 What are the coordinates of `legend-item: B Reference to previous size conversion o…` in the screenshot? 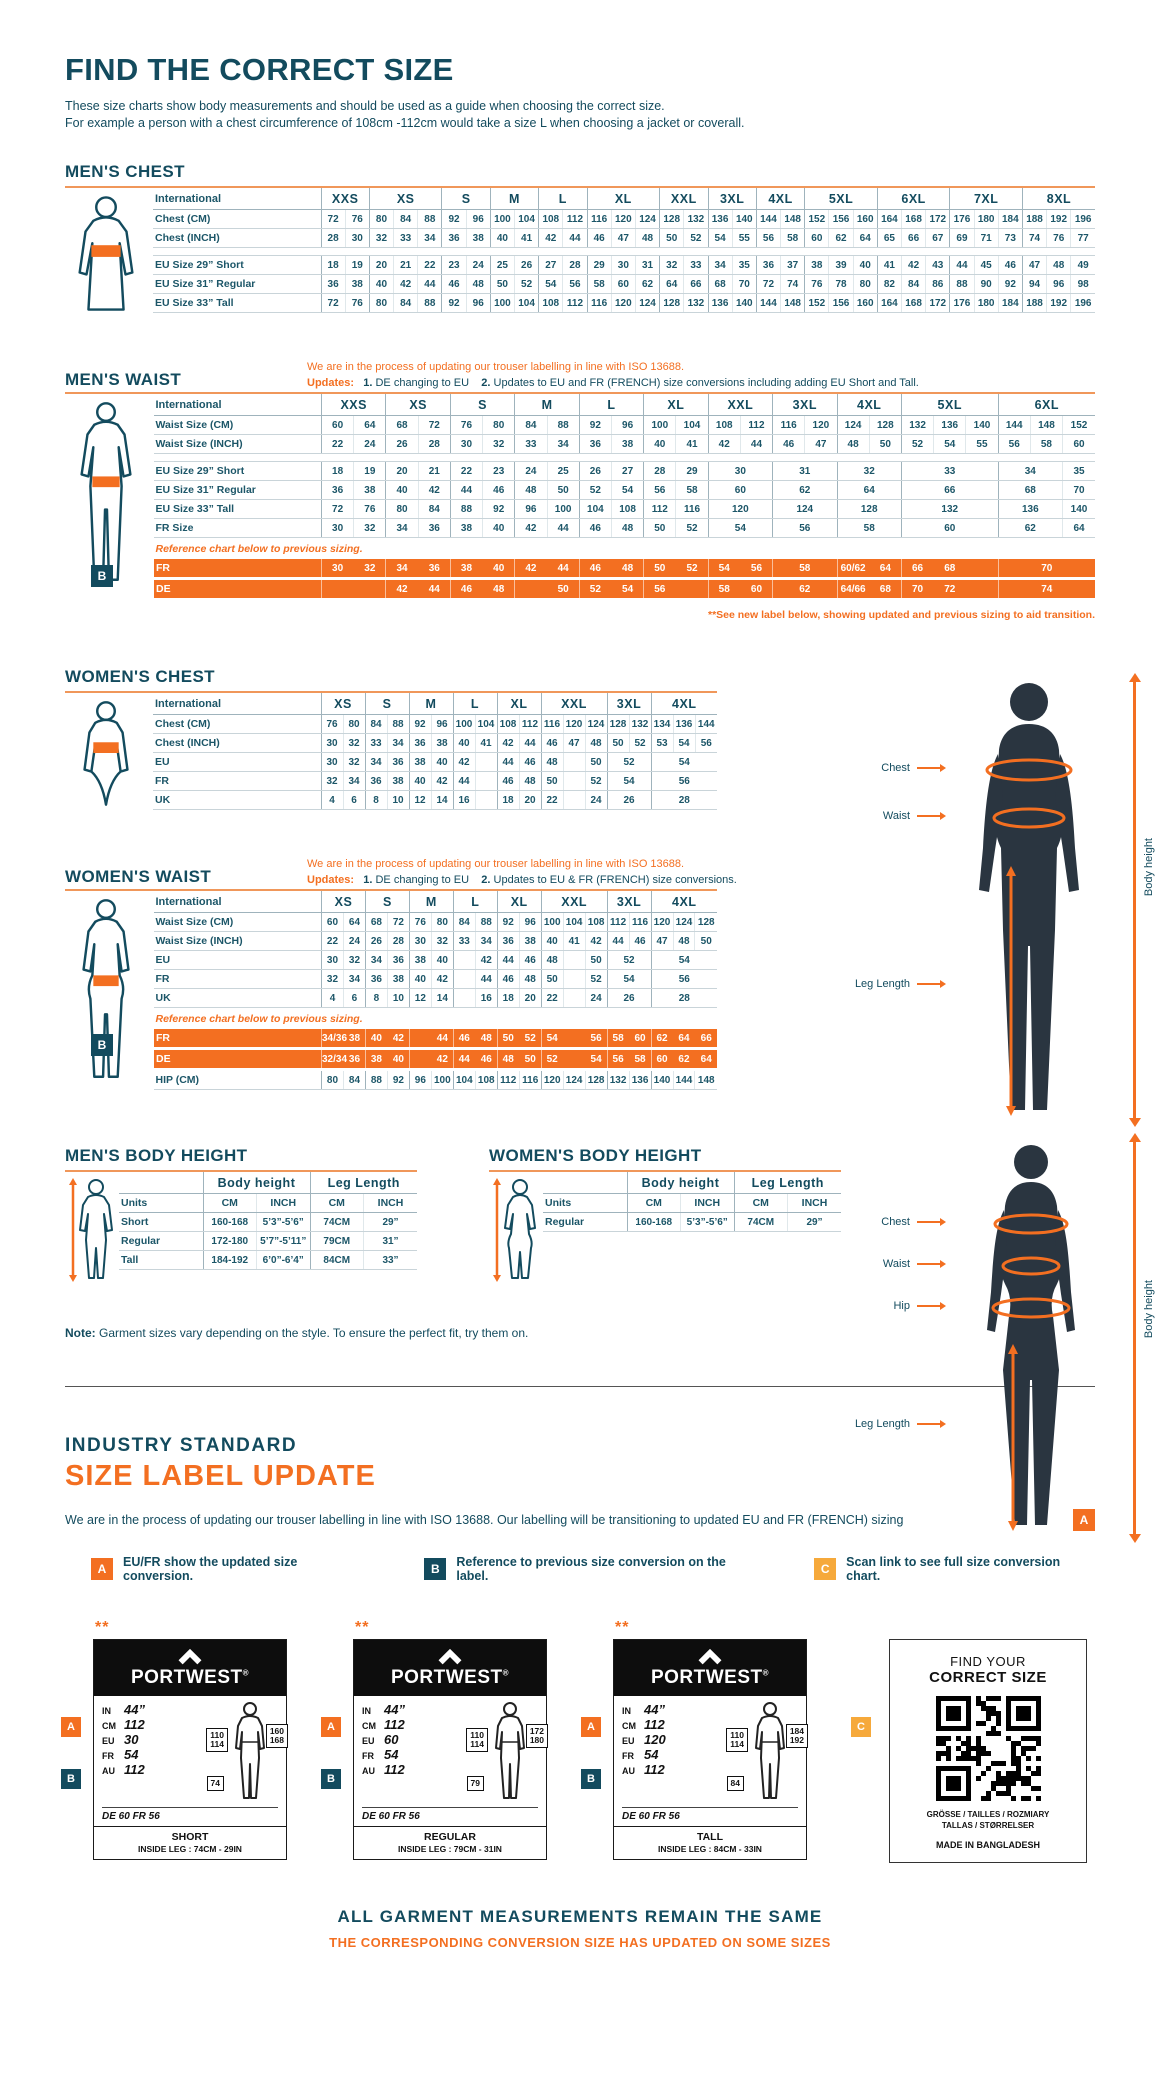 It's located at (591, 1569).